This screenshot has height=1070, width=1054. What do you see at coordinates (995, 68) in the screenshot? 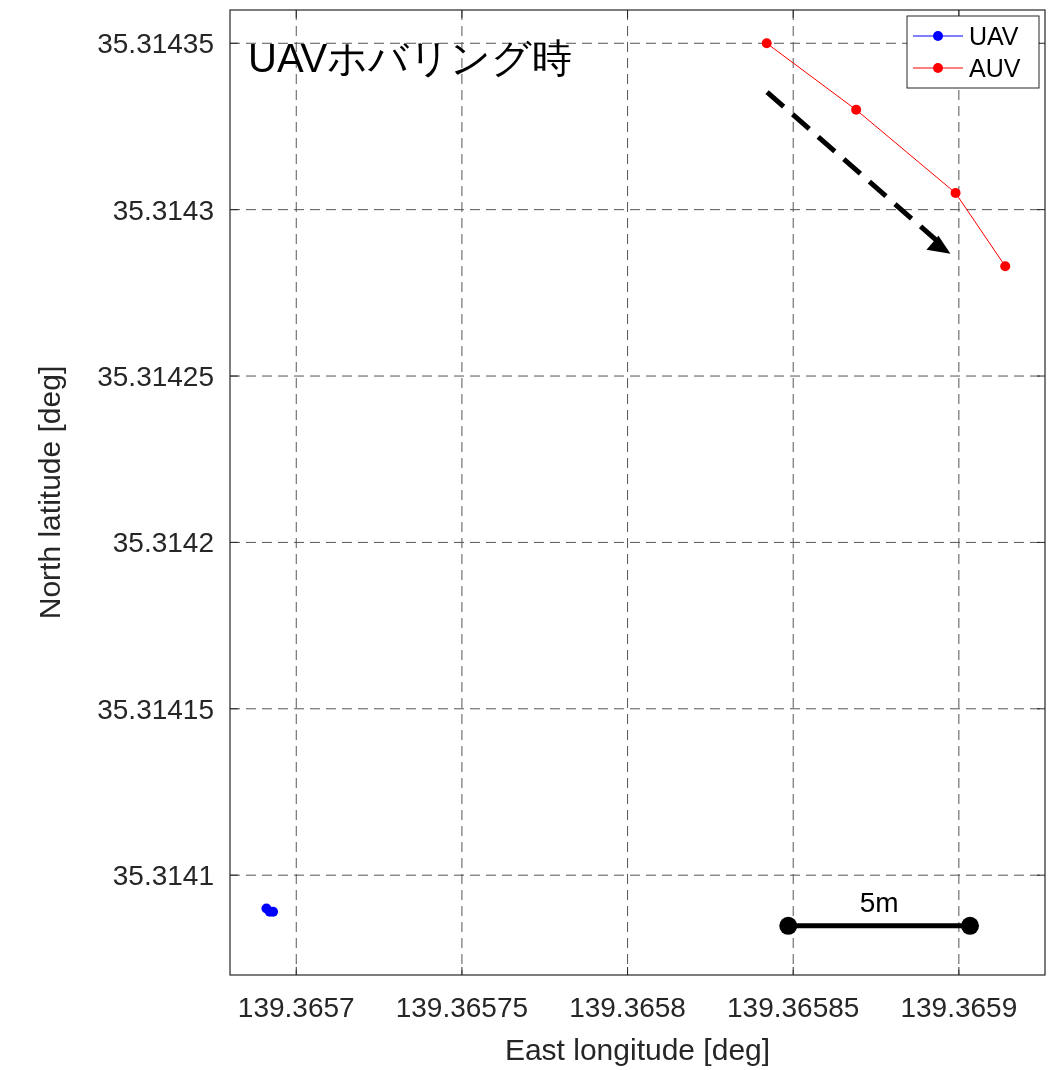
I see `legend-label: AUV` at bounding box center [995, 68].